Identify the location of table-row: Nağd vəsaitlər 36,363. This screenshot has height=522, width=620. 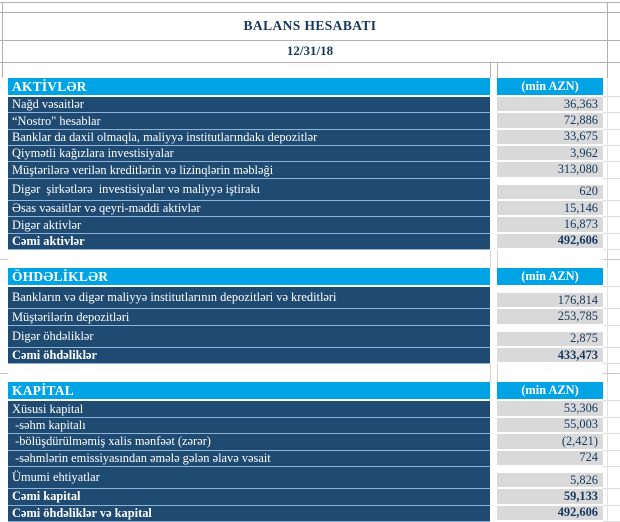
(310, 105).